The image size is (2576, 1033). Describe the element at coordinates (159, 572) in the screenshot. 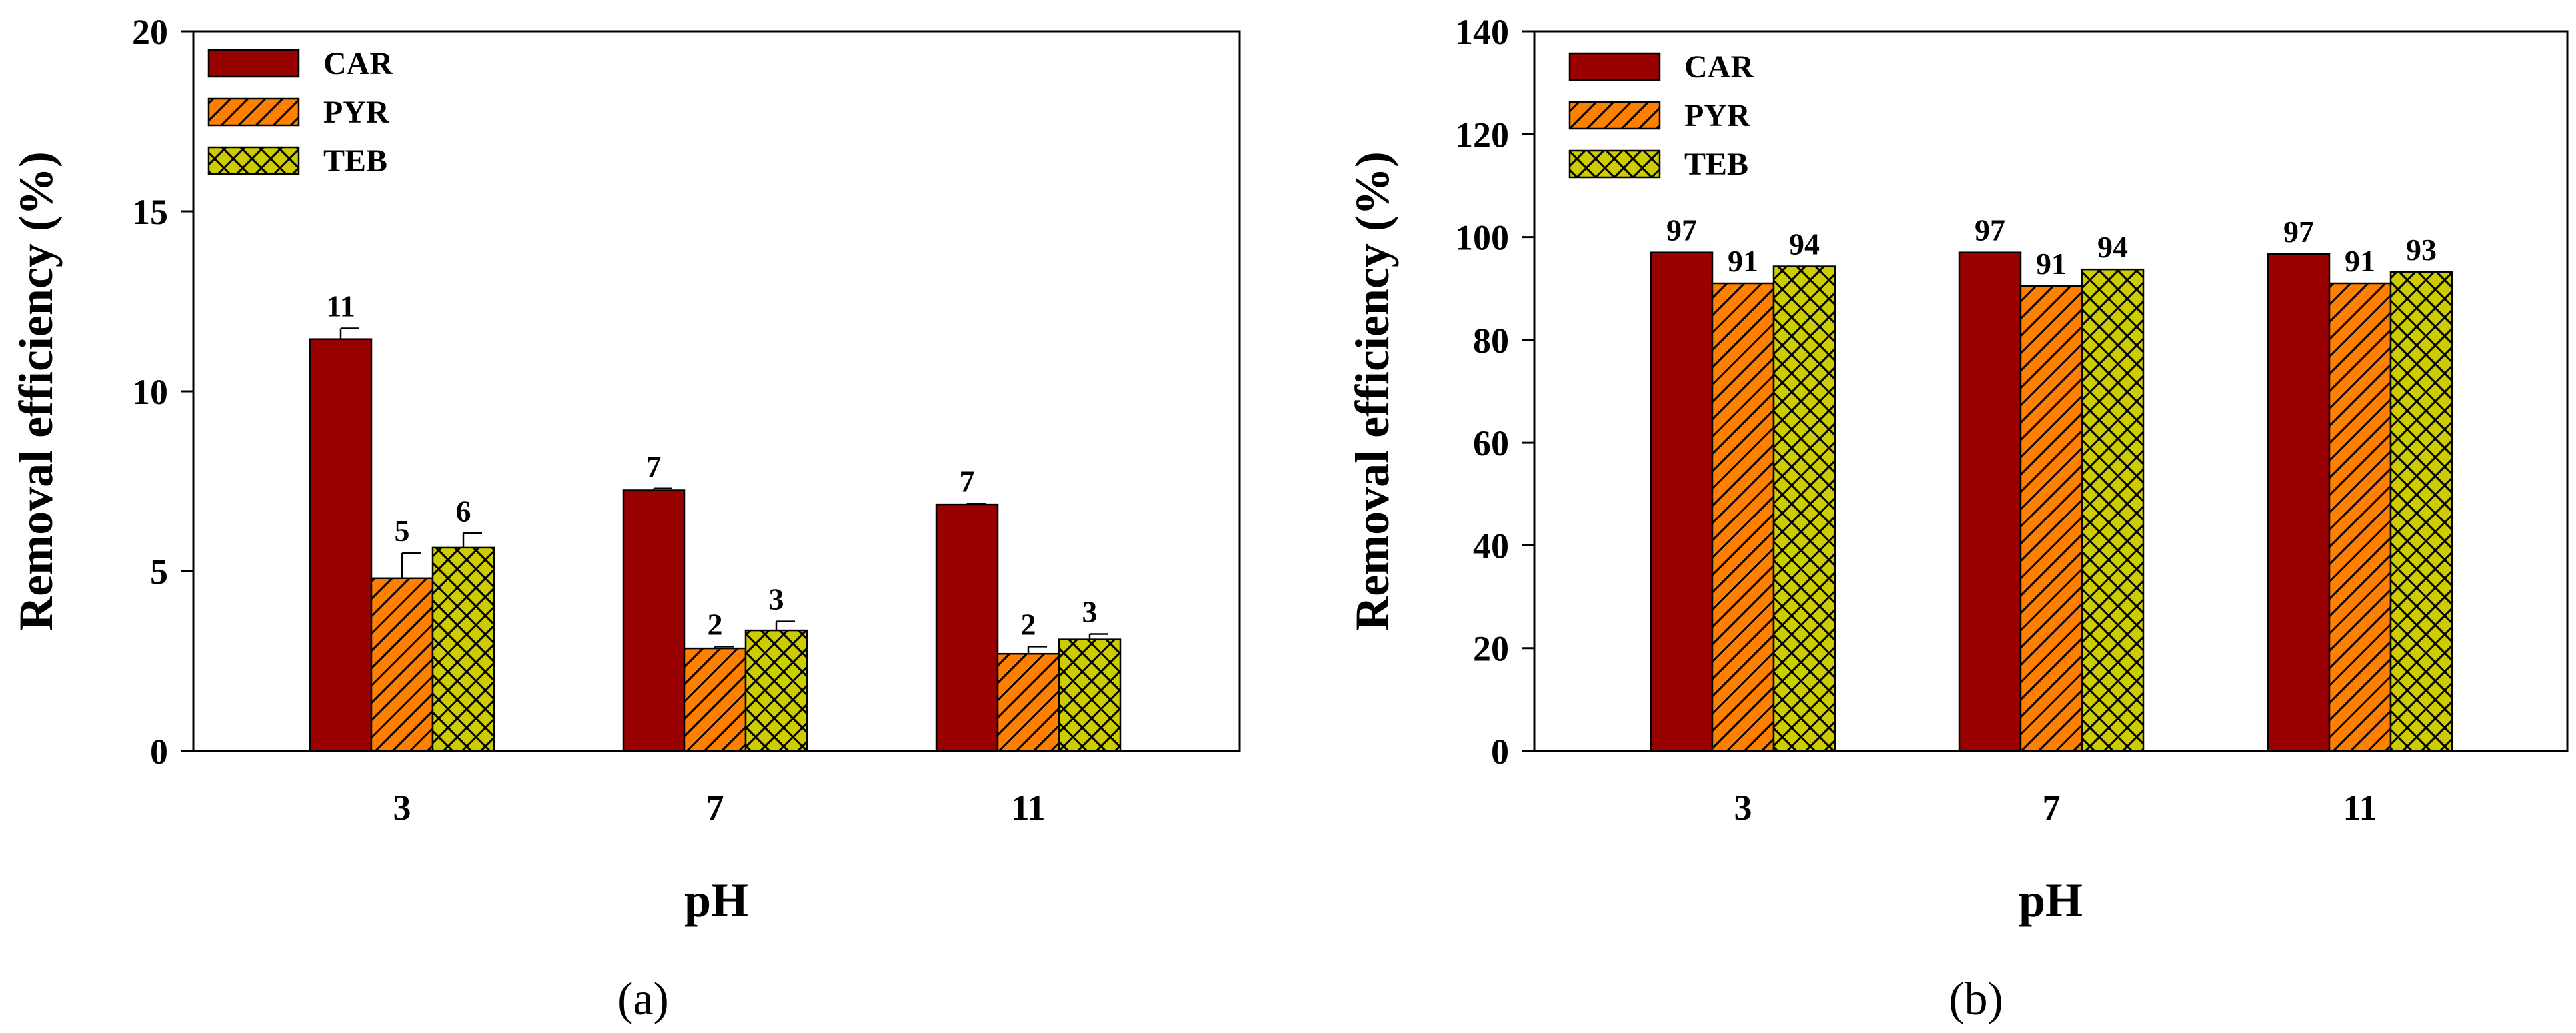

I see `panel-a-y-tick-label: 5` at that location.